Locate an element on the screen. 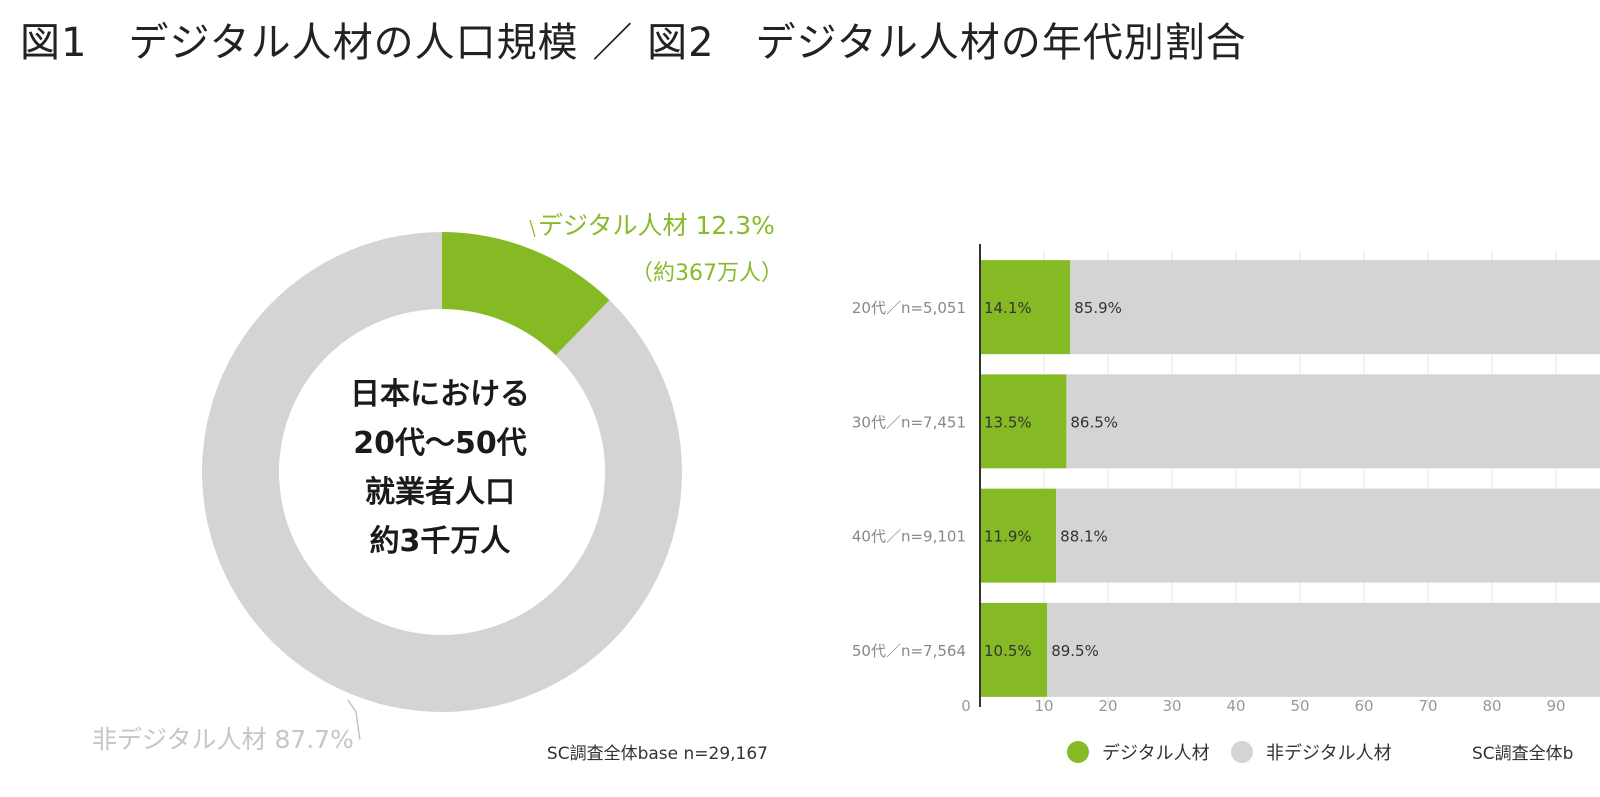  data-label-non-digital: 85.9% is located at coordinates (1098, 308).